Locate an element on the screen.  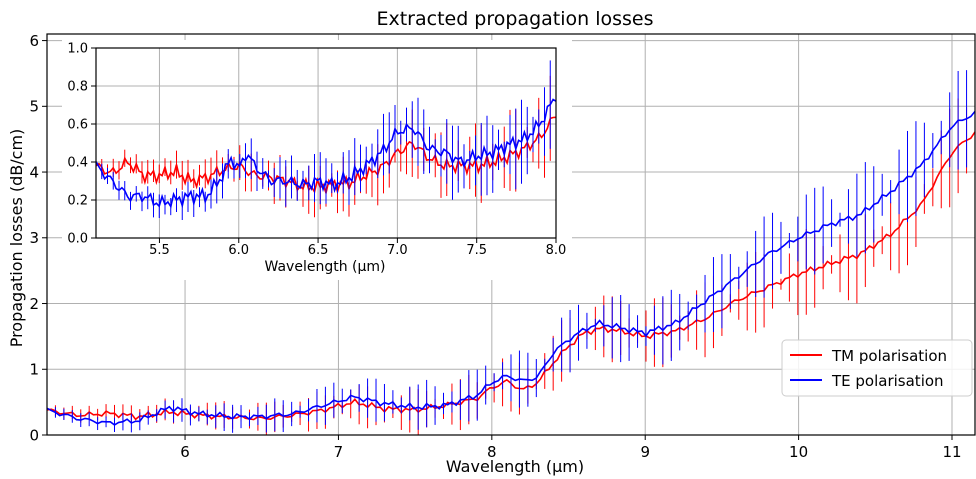
main-x-axis-label: Wavelength (µm) is located at coordinates (515, 466).